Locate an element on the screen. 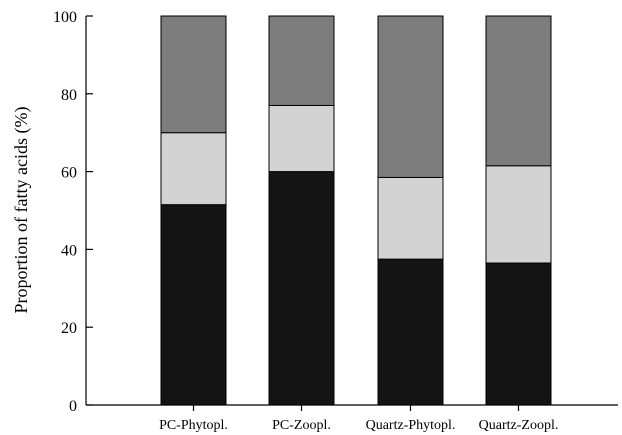 This screenshot has height=435, width=622. x-tick-label: Quartz-Zoopl. is located at coordinates (519, 425).